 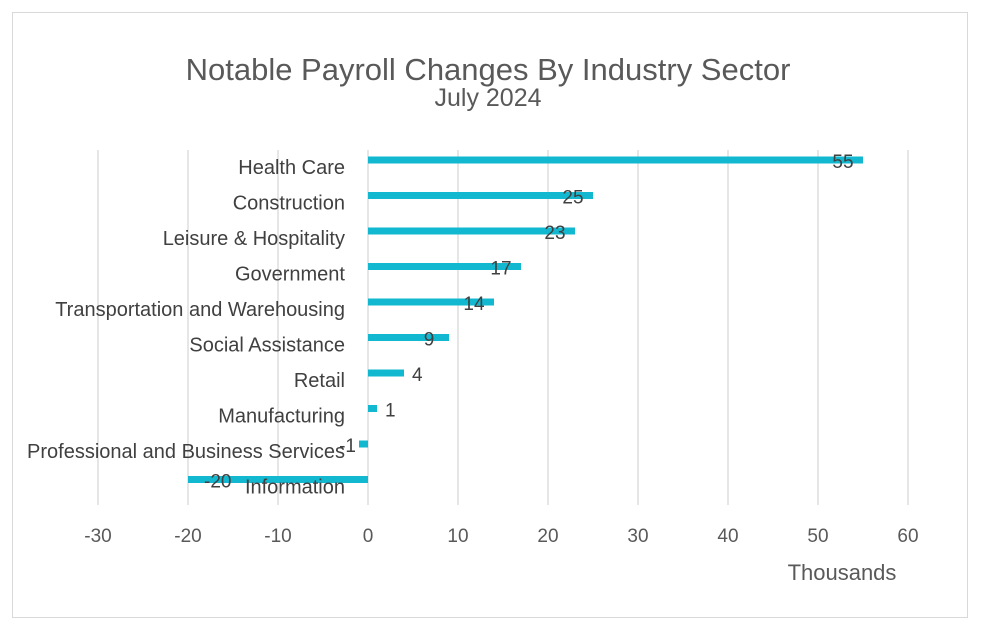 I want to click on x-tick-label: 40, so click(x=727, y=536).